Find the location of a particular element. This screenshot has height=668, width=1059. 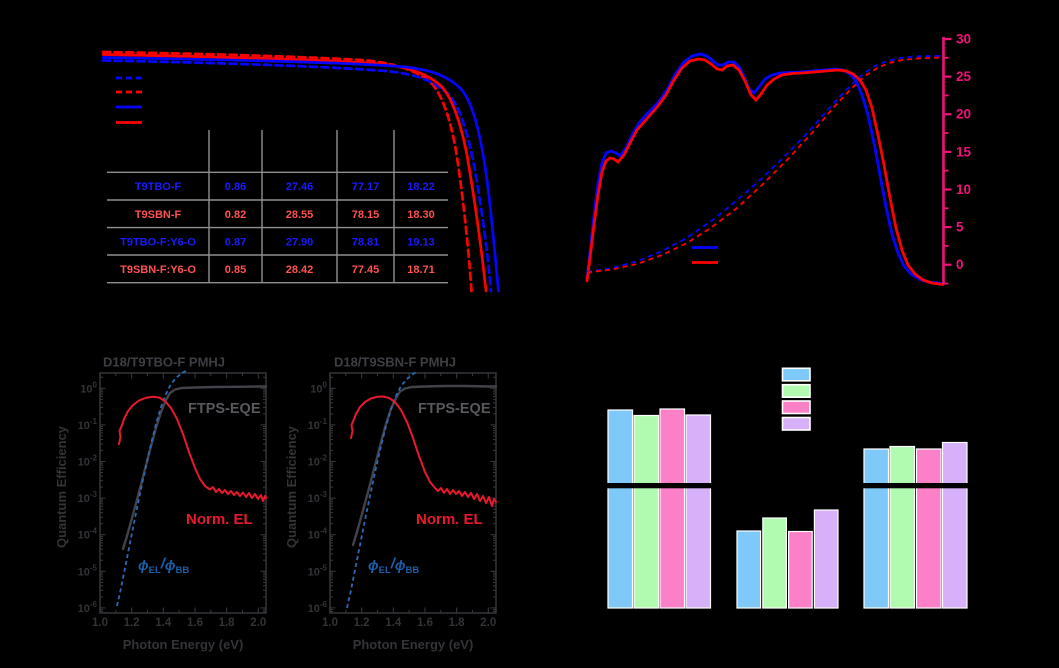

eqe-curve-red is located at coordinates (765, 171).